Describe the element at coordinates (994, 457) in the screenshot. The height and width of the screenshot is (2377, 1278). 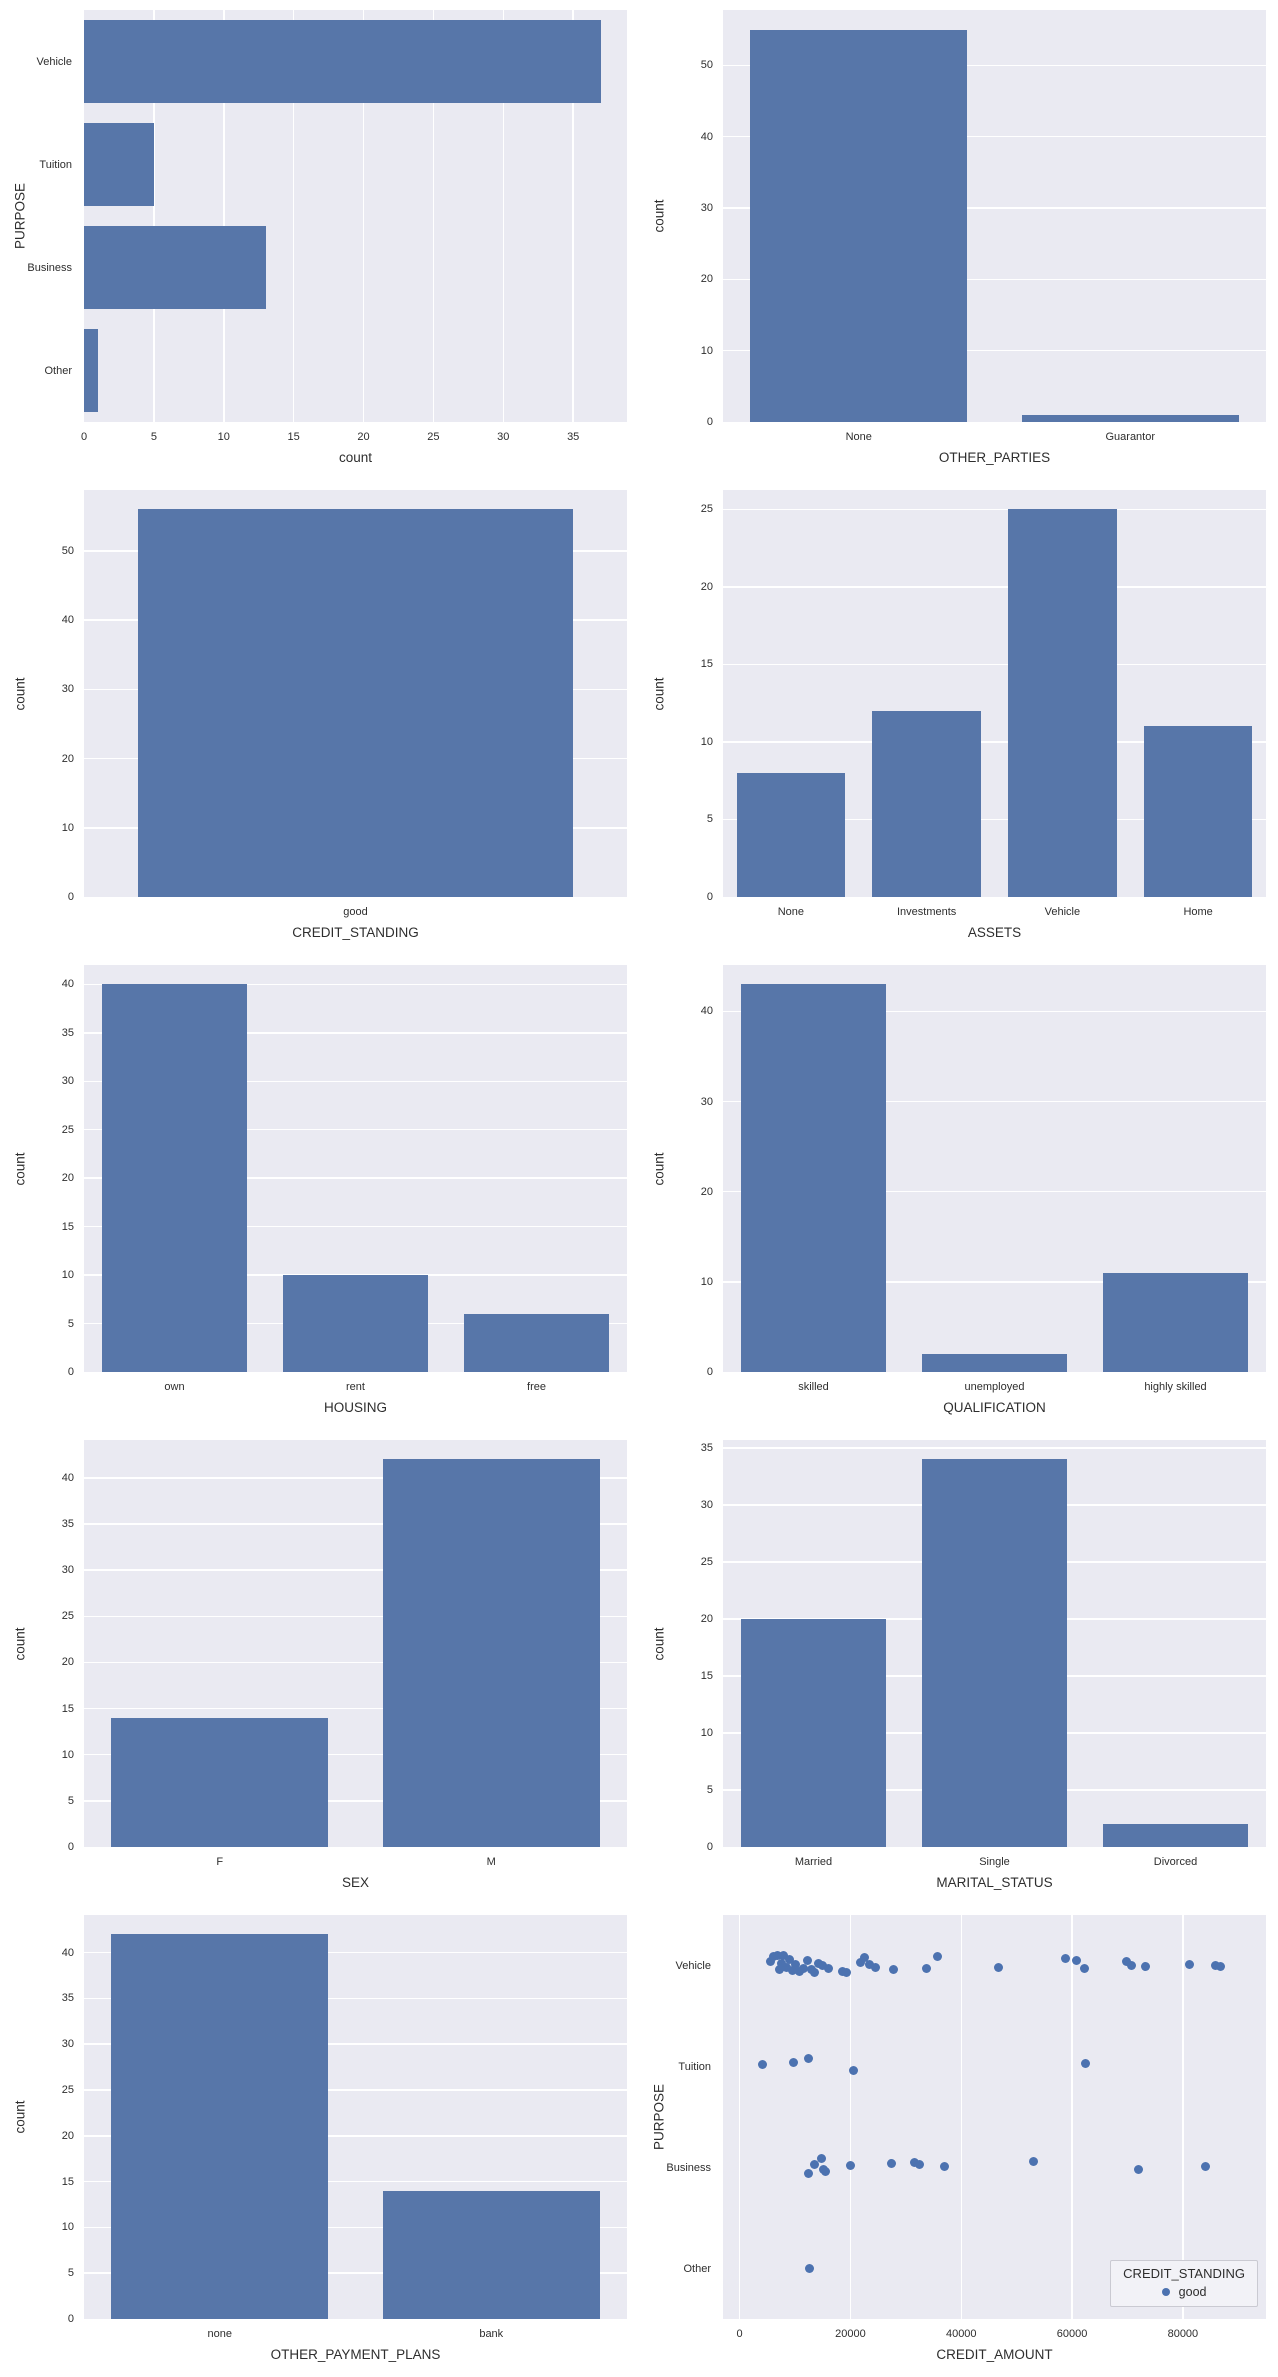
I see `x-axis-label: OTHER_PARTIES` at that location.